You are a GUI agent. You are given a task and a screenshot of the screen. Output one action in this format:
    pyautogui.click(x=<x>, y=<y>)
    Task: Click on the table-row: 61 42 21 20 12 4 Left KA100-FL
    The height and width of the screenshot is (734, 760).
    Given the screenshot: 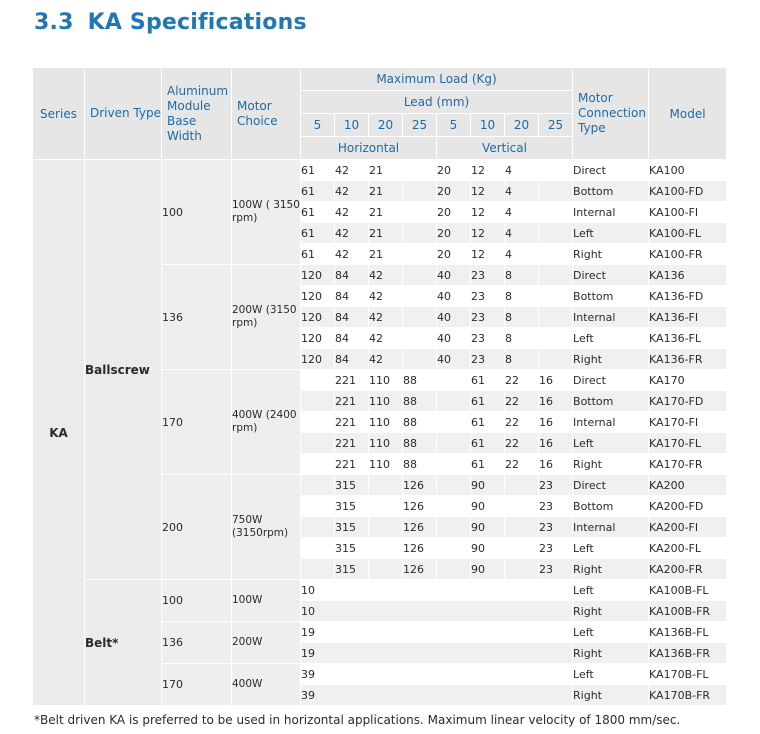 What is the action you would take?
    pyautogui.click(x=380, y=233)
    